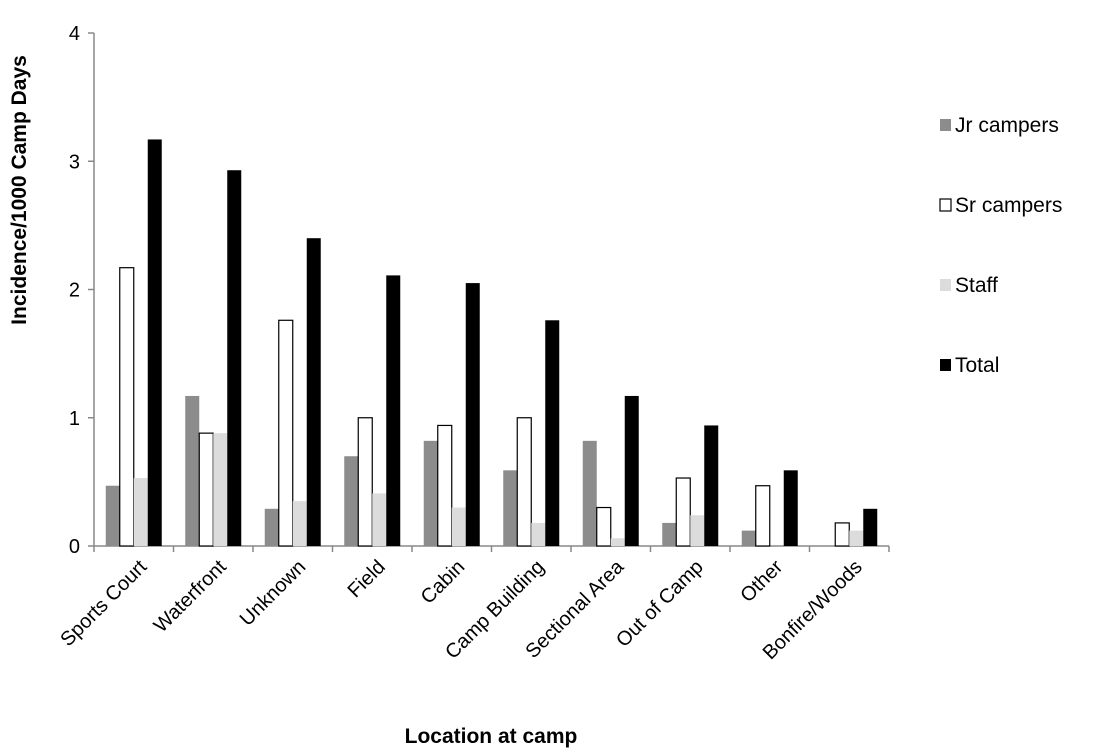 This screenshot has height=753, width=1099. What do you see at coordinates (976, 285) in the screenshot?
I see `legend-label: Staff` at bounding box center [976, 285].